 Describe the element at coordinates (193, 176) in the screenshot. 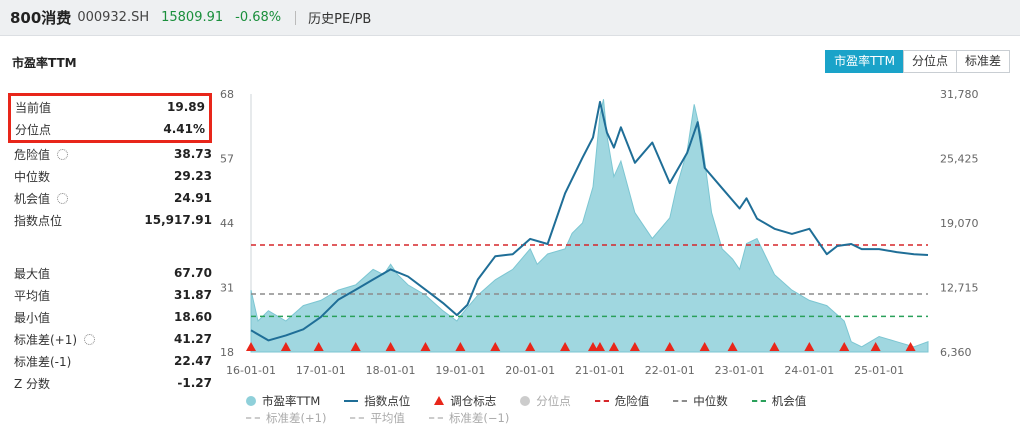

I see `stat-median-value: 29.23` at that location.